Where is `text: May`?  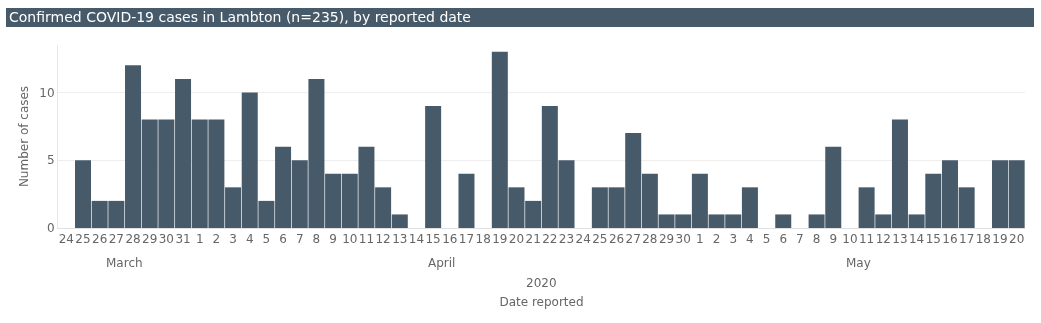
text: May is located at coordinates (858, 263).